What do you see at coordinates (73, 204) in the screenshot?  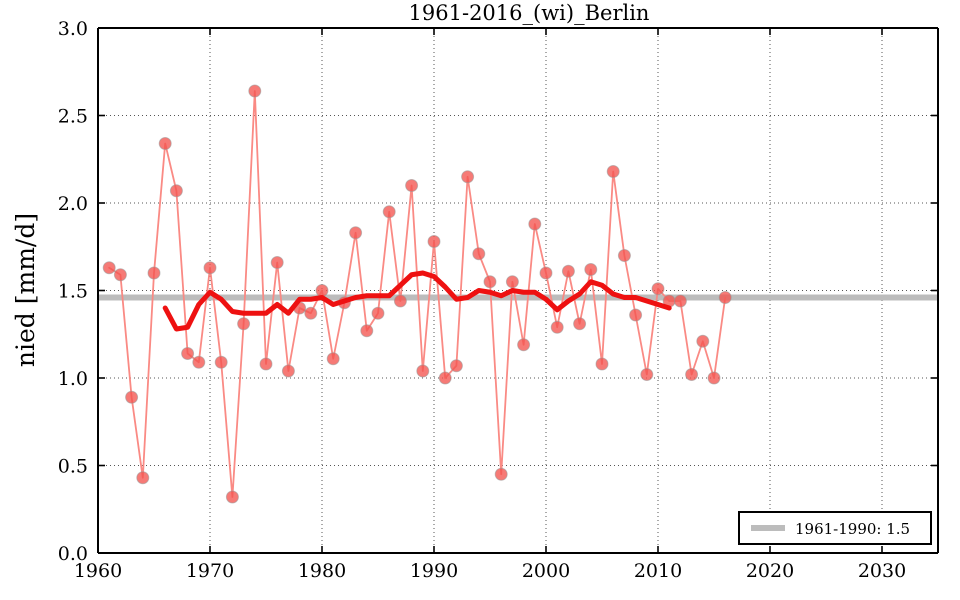 I see `y-tick-label: 2.0` at bounding box center [73, 204].